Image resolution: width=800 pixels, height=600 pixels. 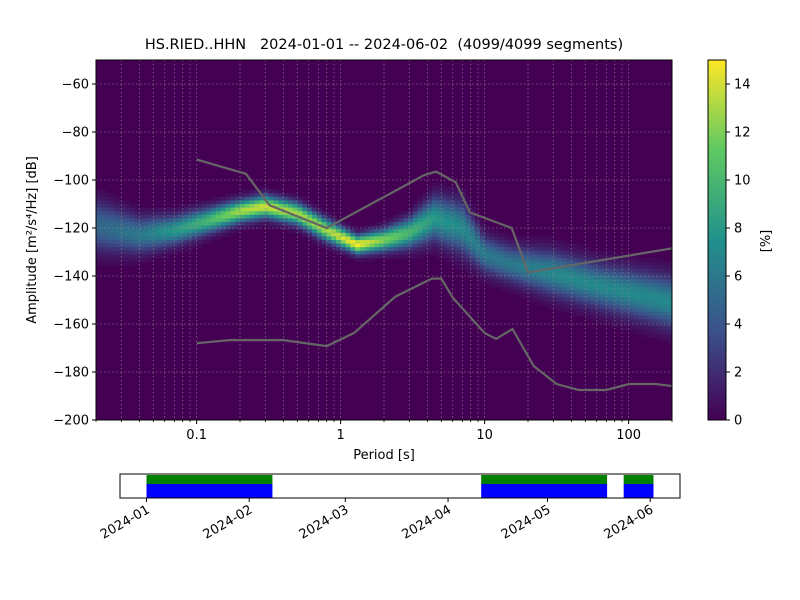 I want to click on y-tick-label: −120, so click(x=71, y=229).